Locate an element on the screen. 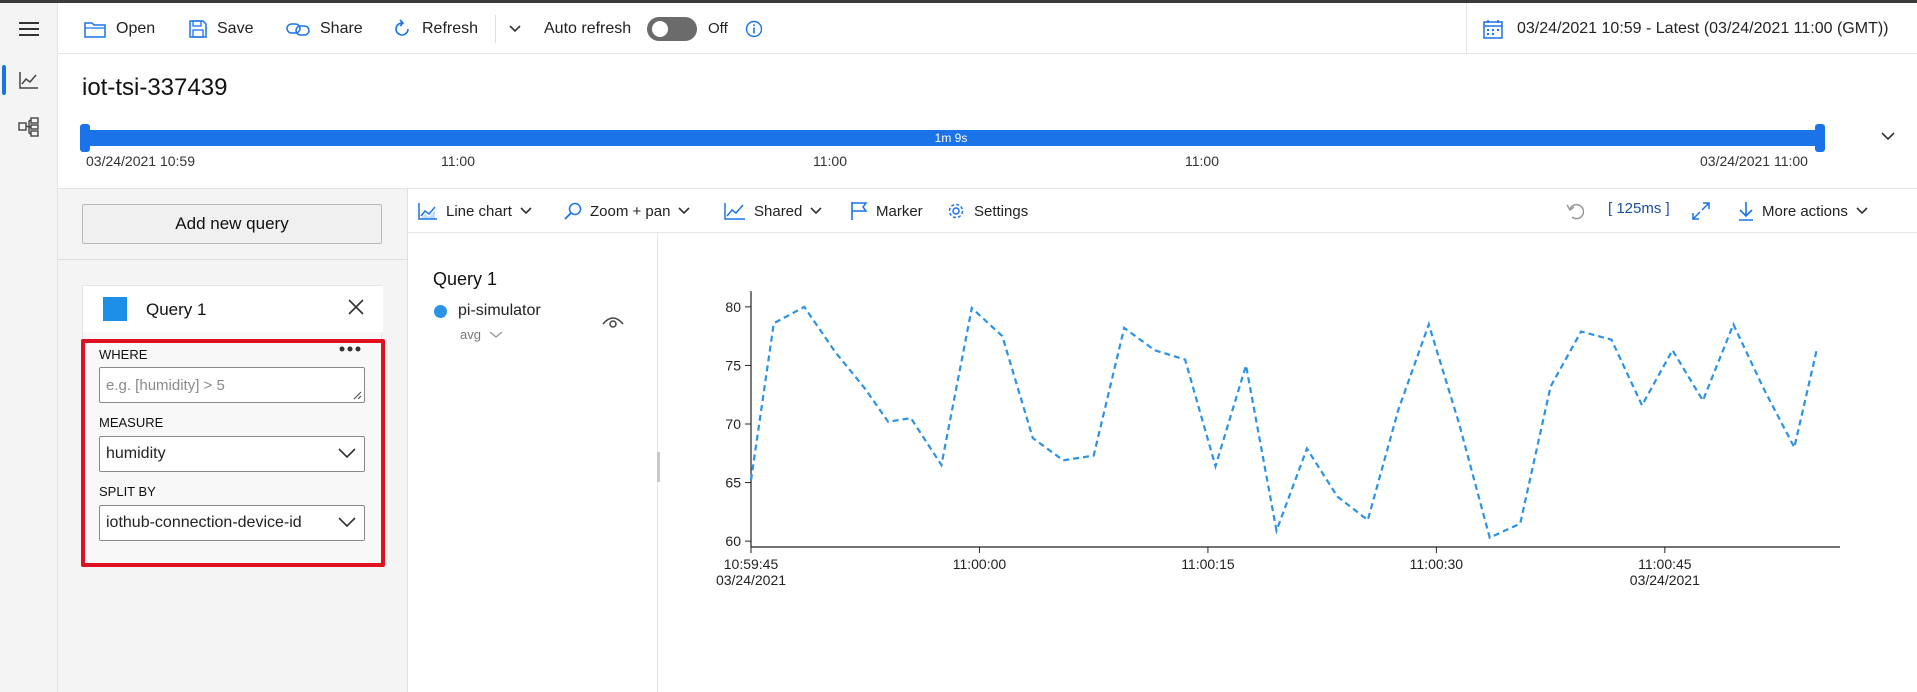 The height and width of the screenshot is (692, 1917). refresh-options-dropdown is located at coordinates (515, 28).